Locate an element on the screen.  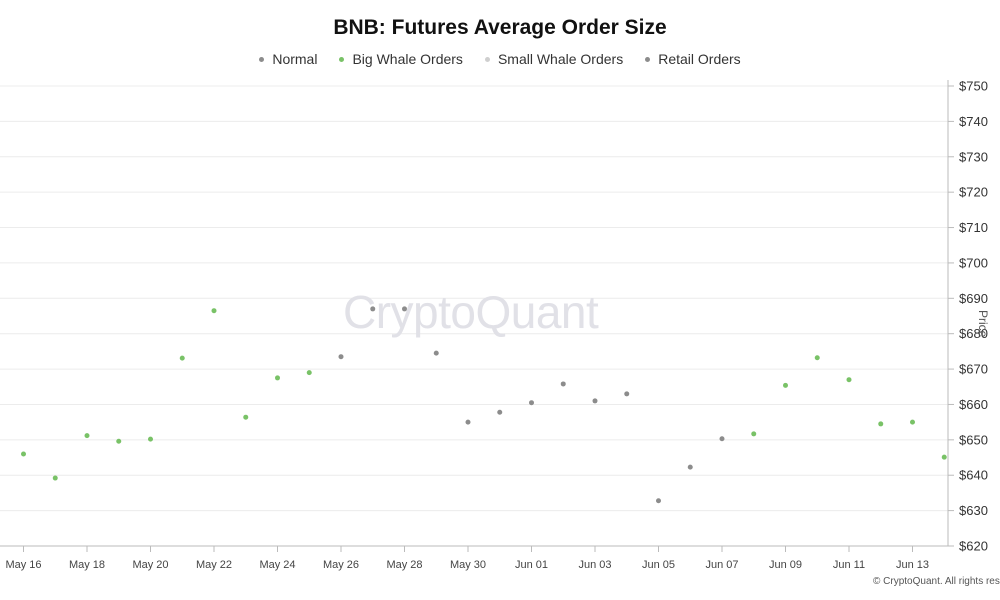
y-tick-label: $660 is located at coordinates (973, 404).